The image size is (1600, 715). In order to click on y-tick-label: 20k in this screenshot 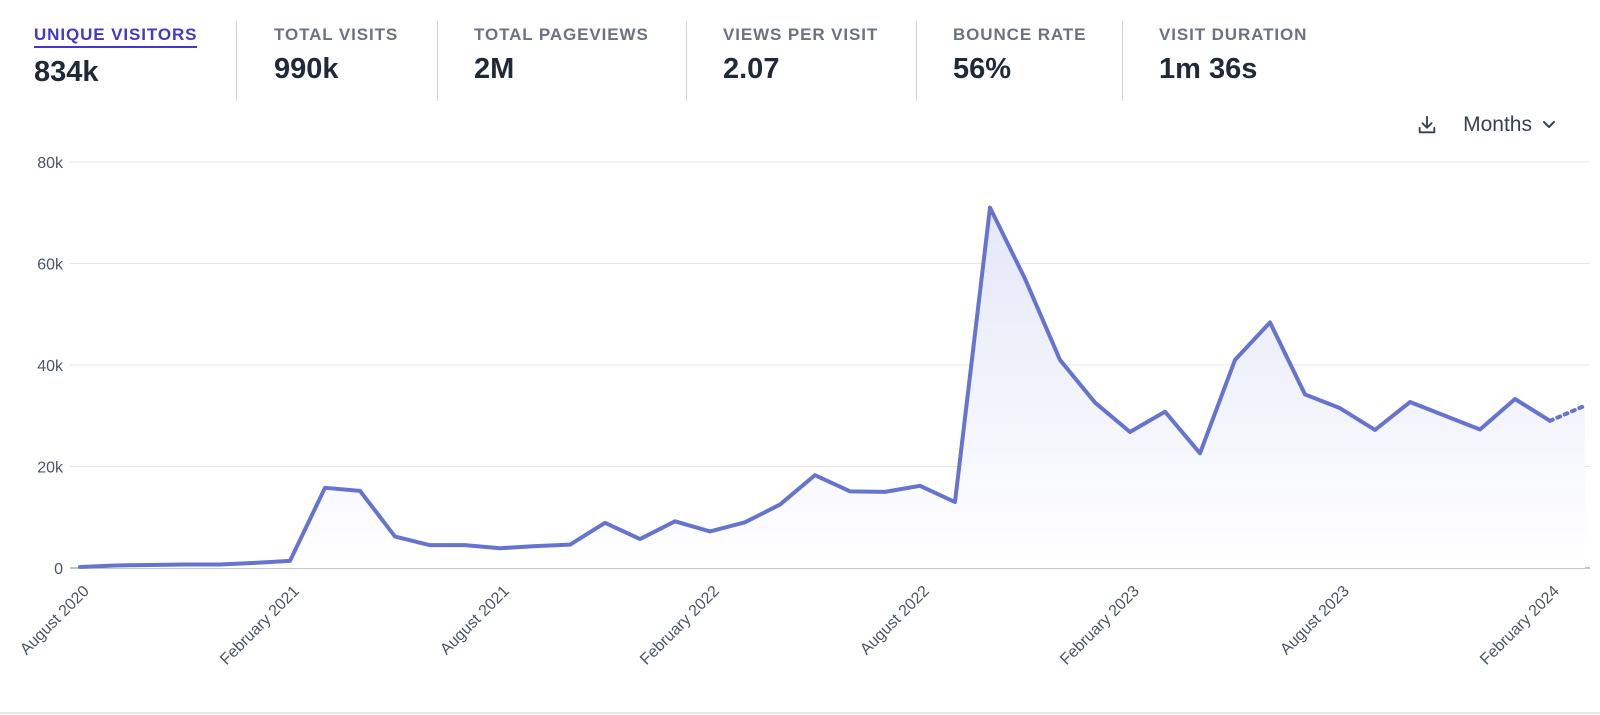, I will do `click(50, 468)`.